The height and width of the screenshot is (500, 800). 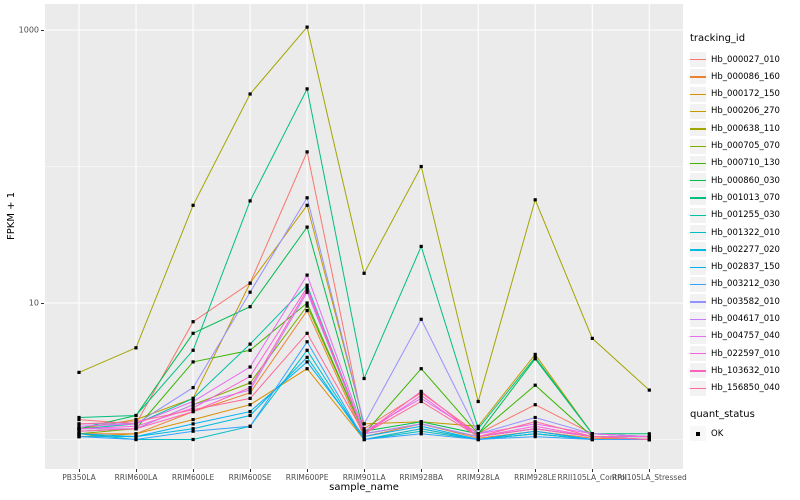 I want to click on legend-entry-Hb_004757_040: Hb_004757_040, so click(x=735, y=336).